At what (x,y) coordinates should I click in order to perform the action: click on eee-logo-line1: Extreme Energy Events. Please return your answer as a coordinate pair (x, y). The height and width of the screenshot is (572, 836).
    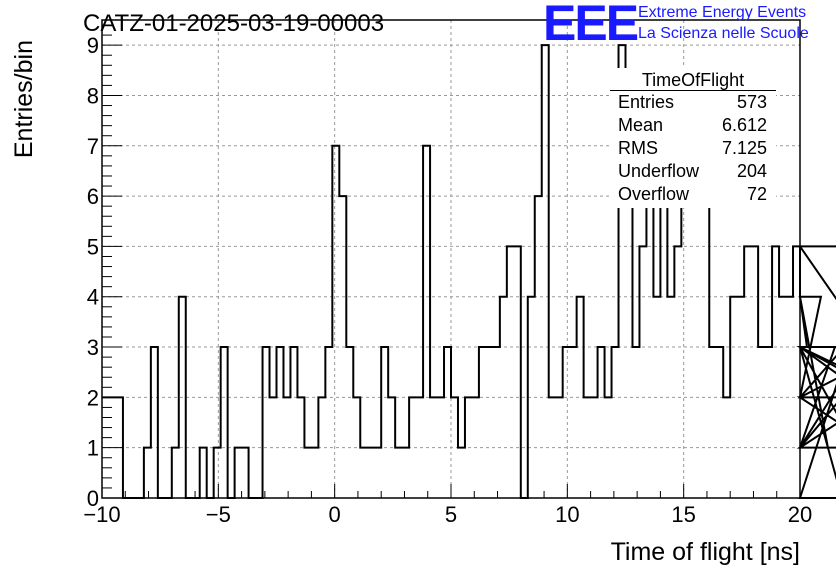
    Looking at the image, I should click on (722, 12).